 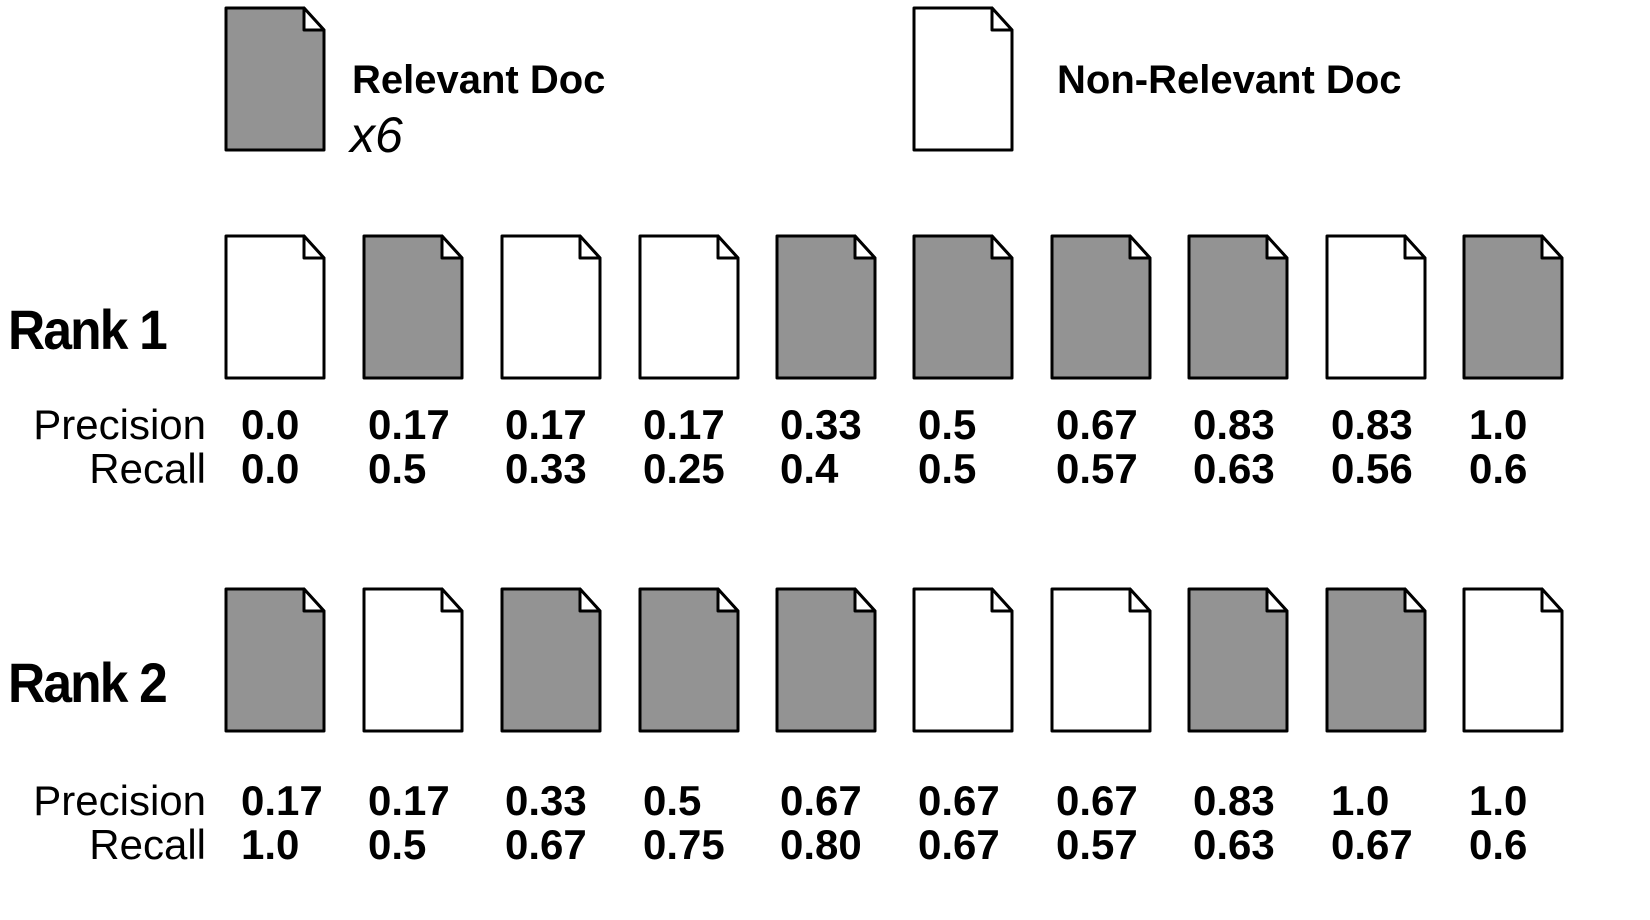 What do you see at coordinates (376, 135) in the screenshot?
I see `relevant-doc-count: x6` at bounding box center [376, 135].